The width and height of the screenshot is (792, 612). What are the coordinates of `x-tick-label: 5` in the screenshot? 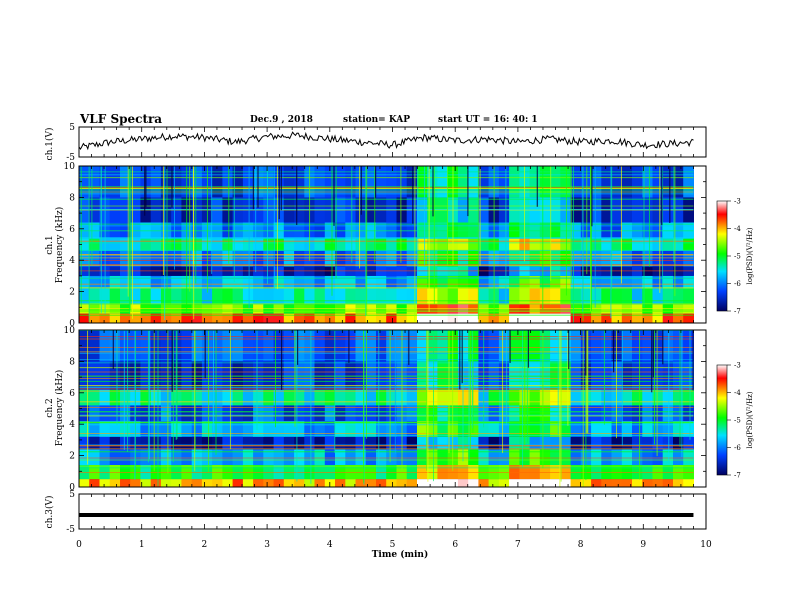 It's located at (393, 545).